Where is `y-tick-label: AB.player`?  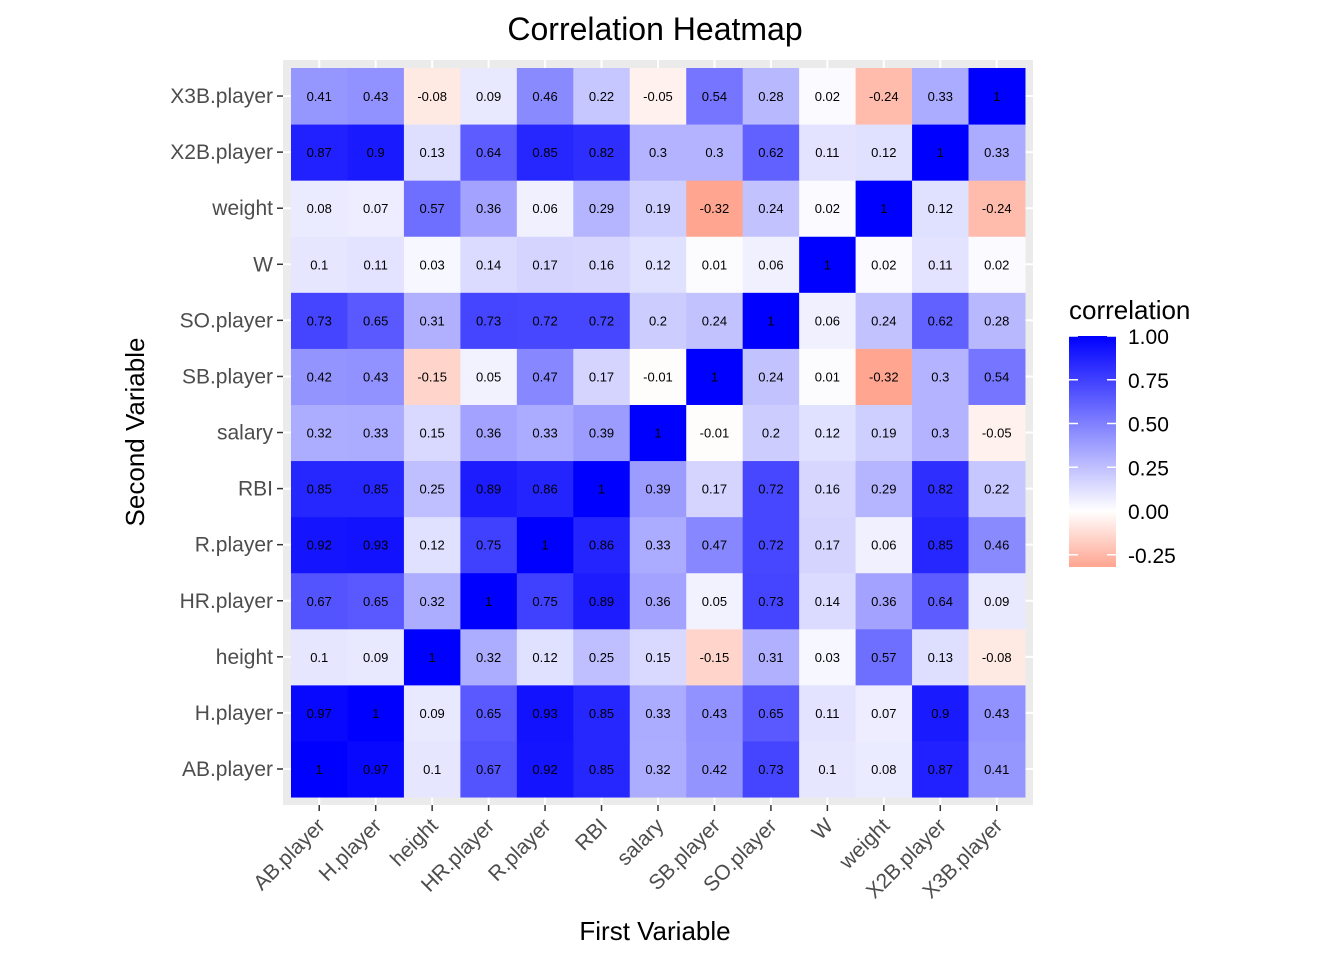 y-tick-label: AB.player is located at coordinates (227, 769).